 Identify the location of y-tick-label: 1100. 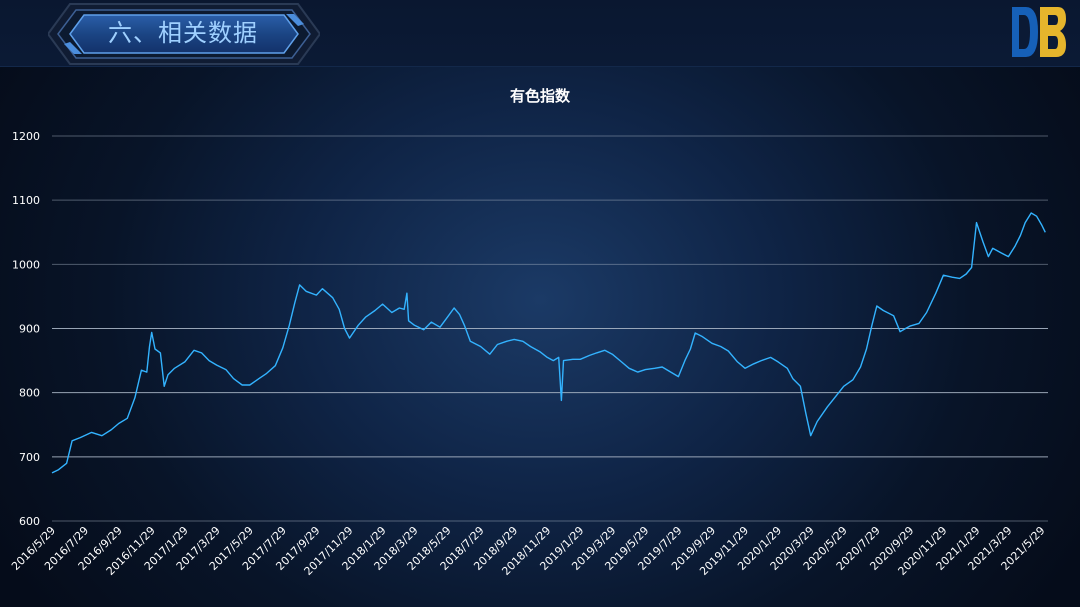
(26, 200).